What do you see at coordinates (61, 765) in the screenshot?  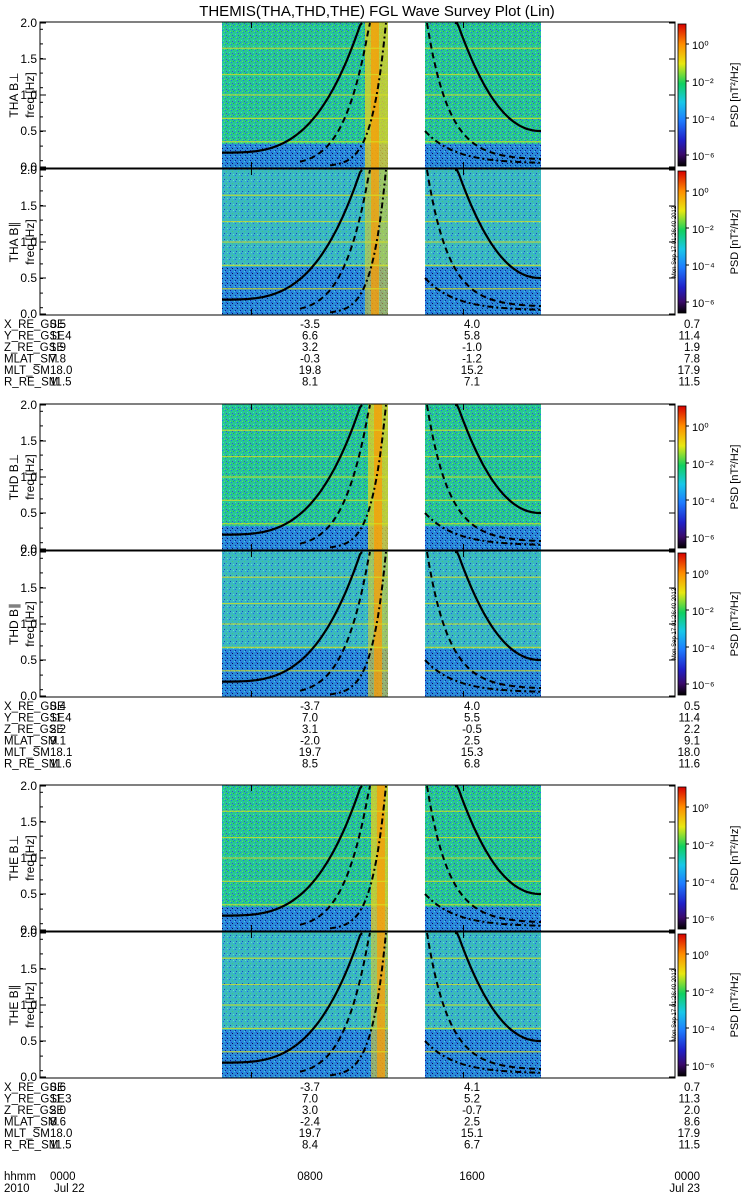 I see `ephemeris-value: 11.6` at bounding box center [61, 765].